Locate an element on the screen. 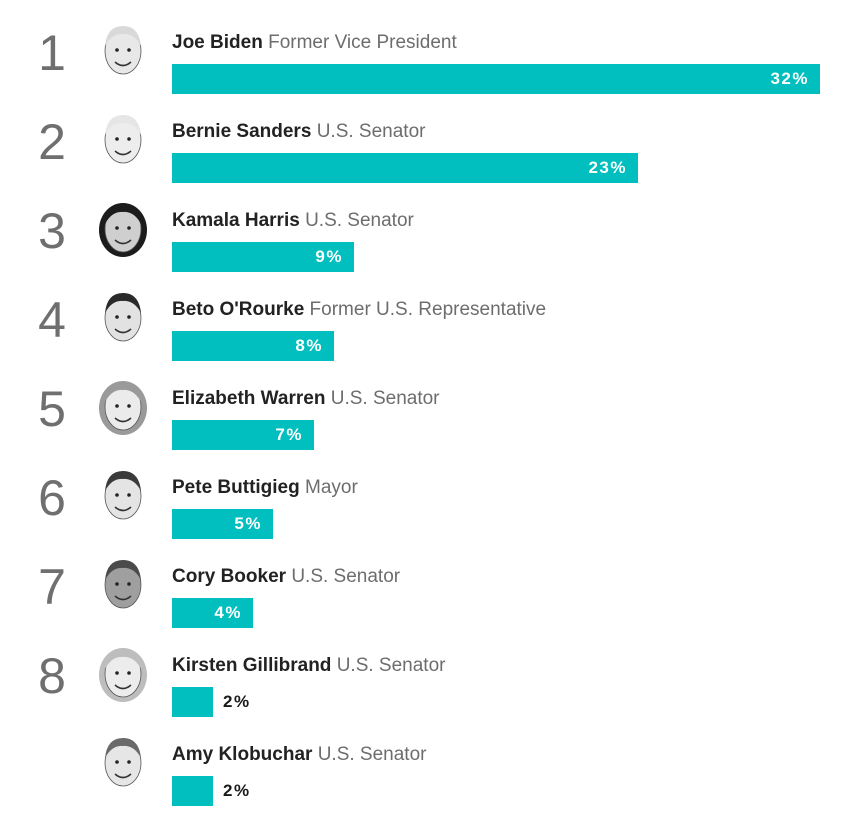  beto-orourke-avatar-icon is located at coordinates (123, 317).